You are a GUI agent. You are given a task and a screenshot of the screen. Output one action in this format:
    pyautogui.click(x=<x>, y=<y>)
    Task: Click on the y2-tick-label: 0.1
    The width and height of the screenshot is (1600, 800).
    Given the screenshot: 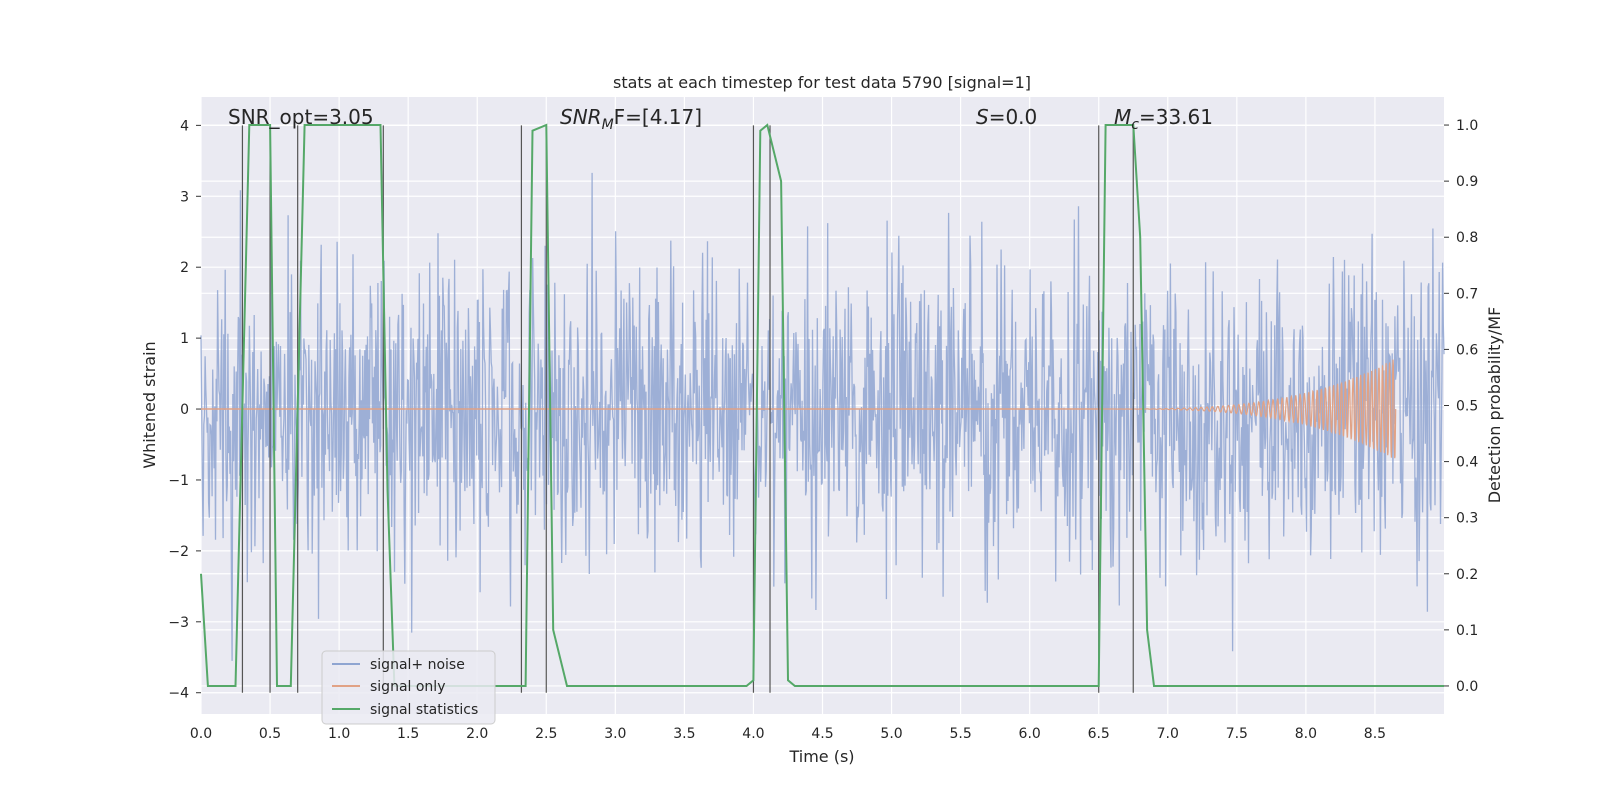 What is the action you would take?
    pyautogui.click(x=1467, y=631)
    